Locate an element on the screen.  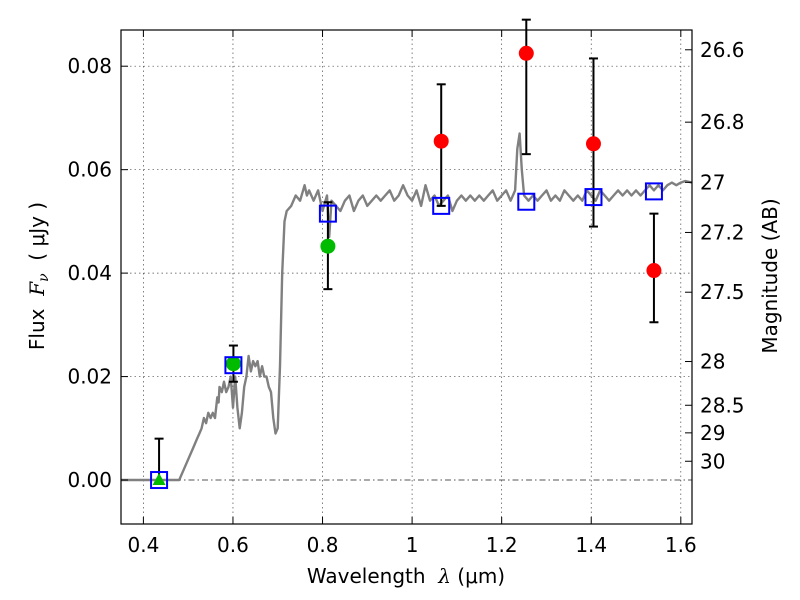
x-axis-title-symbol: λ is located at coordinates (444, 576).